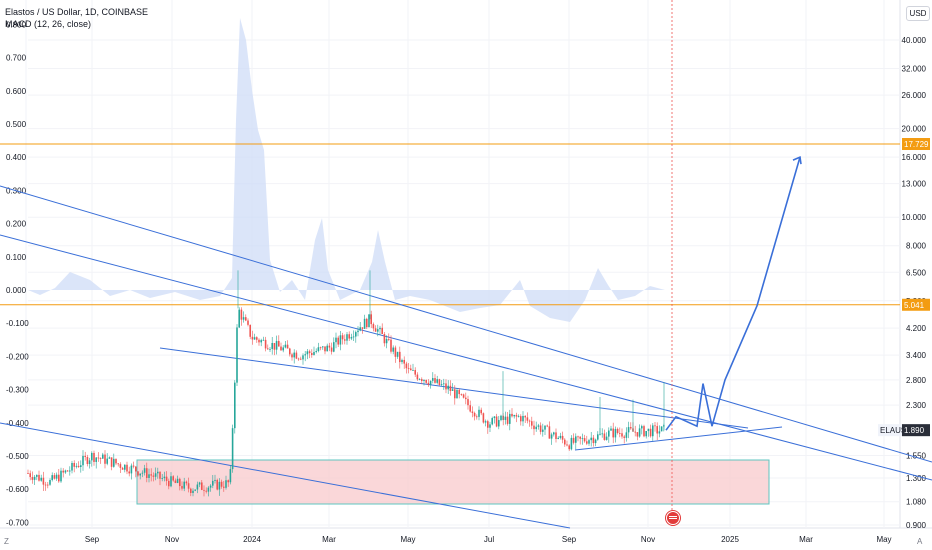 The height and width of the screenshot is (550, 932). Describe the element at coordinates (16, 257) in the screenshot. I see `left-axis-tick-label: 0.100` at that location.